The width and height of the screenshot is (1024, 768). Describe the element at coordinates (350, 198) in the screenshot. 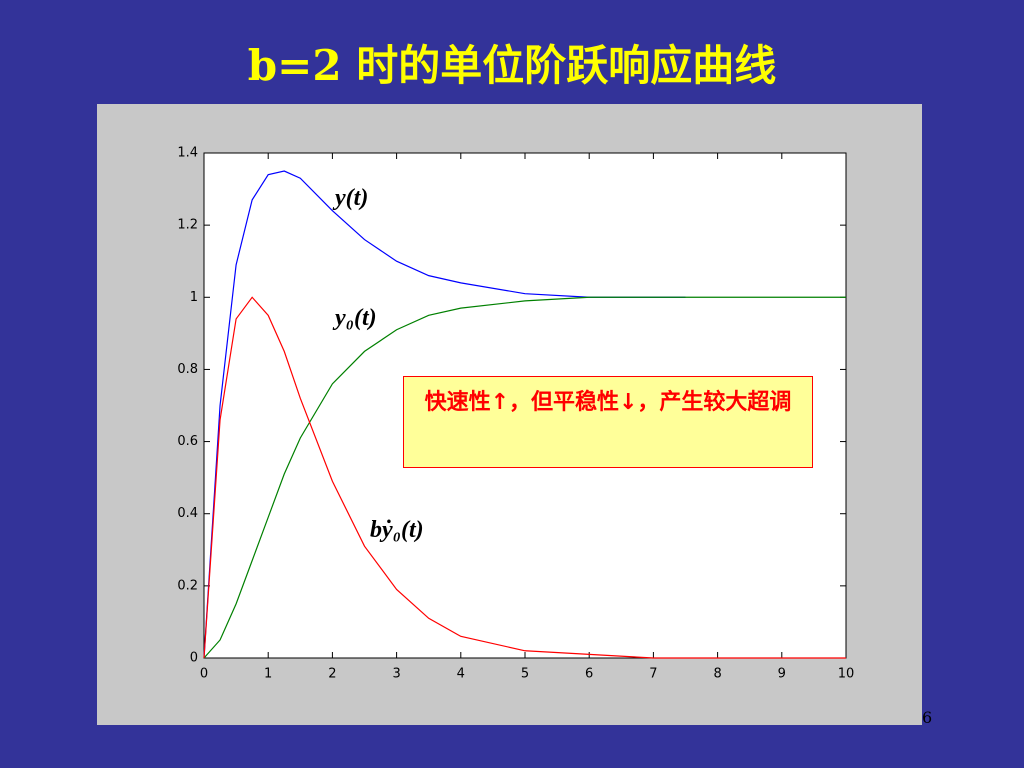

I see `curve-label: y(t)` at that location.